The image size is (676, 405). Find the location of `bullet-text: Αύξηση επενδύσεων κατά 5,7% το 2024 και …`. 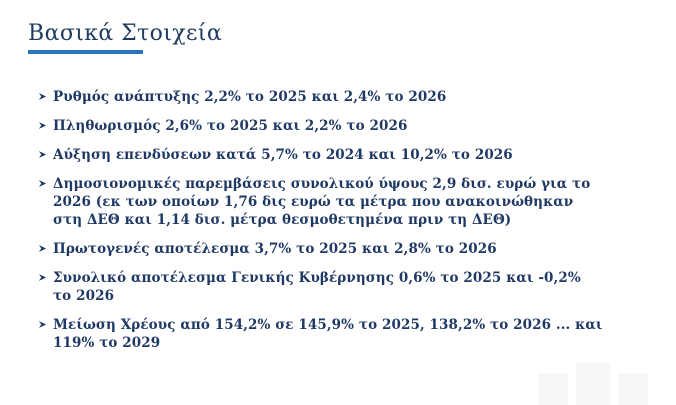

bullet-text: Αύξηση επενδύσεων κατά 5,7% το 2024 και … is located at coordinates (283, 155).